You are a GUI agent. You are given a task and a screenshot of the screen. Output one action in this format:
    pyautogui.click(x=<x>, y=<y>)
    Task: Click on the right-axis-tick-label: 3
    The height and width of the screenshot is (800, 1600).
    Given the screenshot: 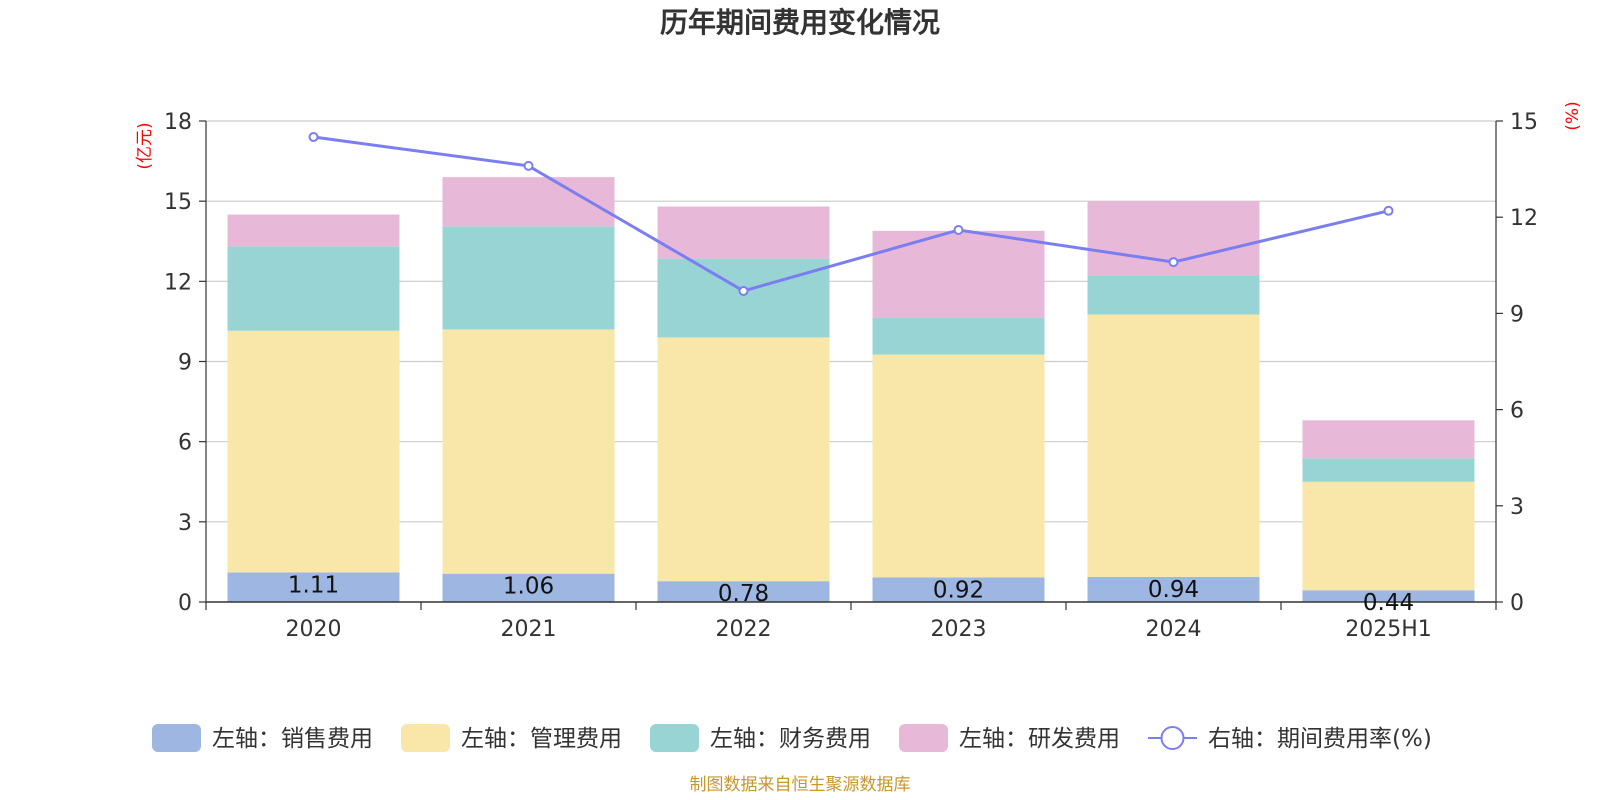 What is the action you would take?
    pyautogui.click(x=1517, y=507)
    